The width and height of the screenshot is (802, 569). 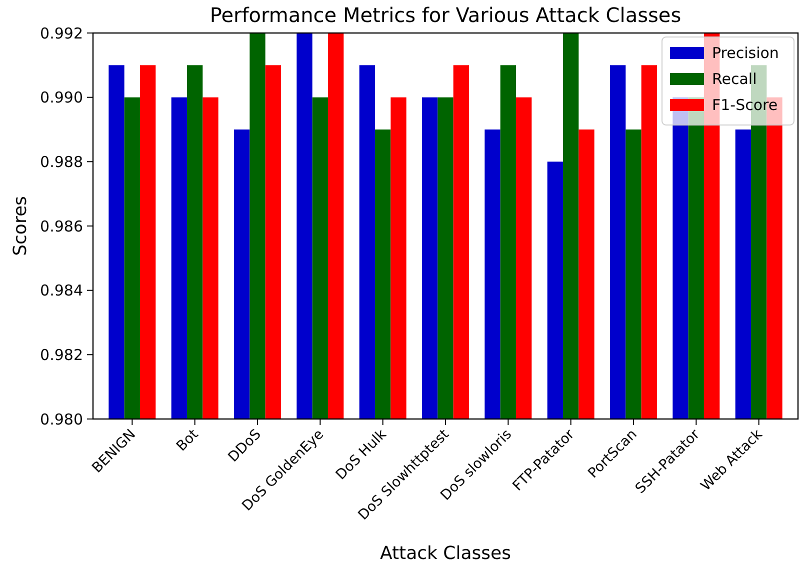 I want to click on y-tick-label: 0.980, so click(x=61, y=419).